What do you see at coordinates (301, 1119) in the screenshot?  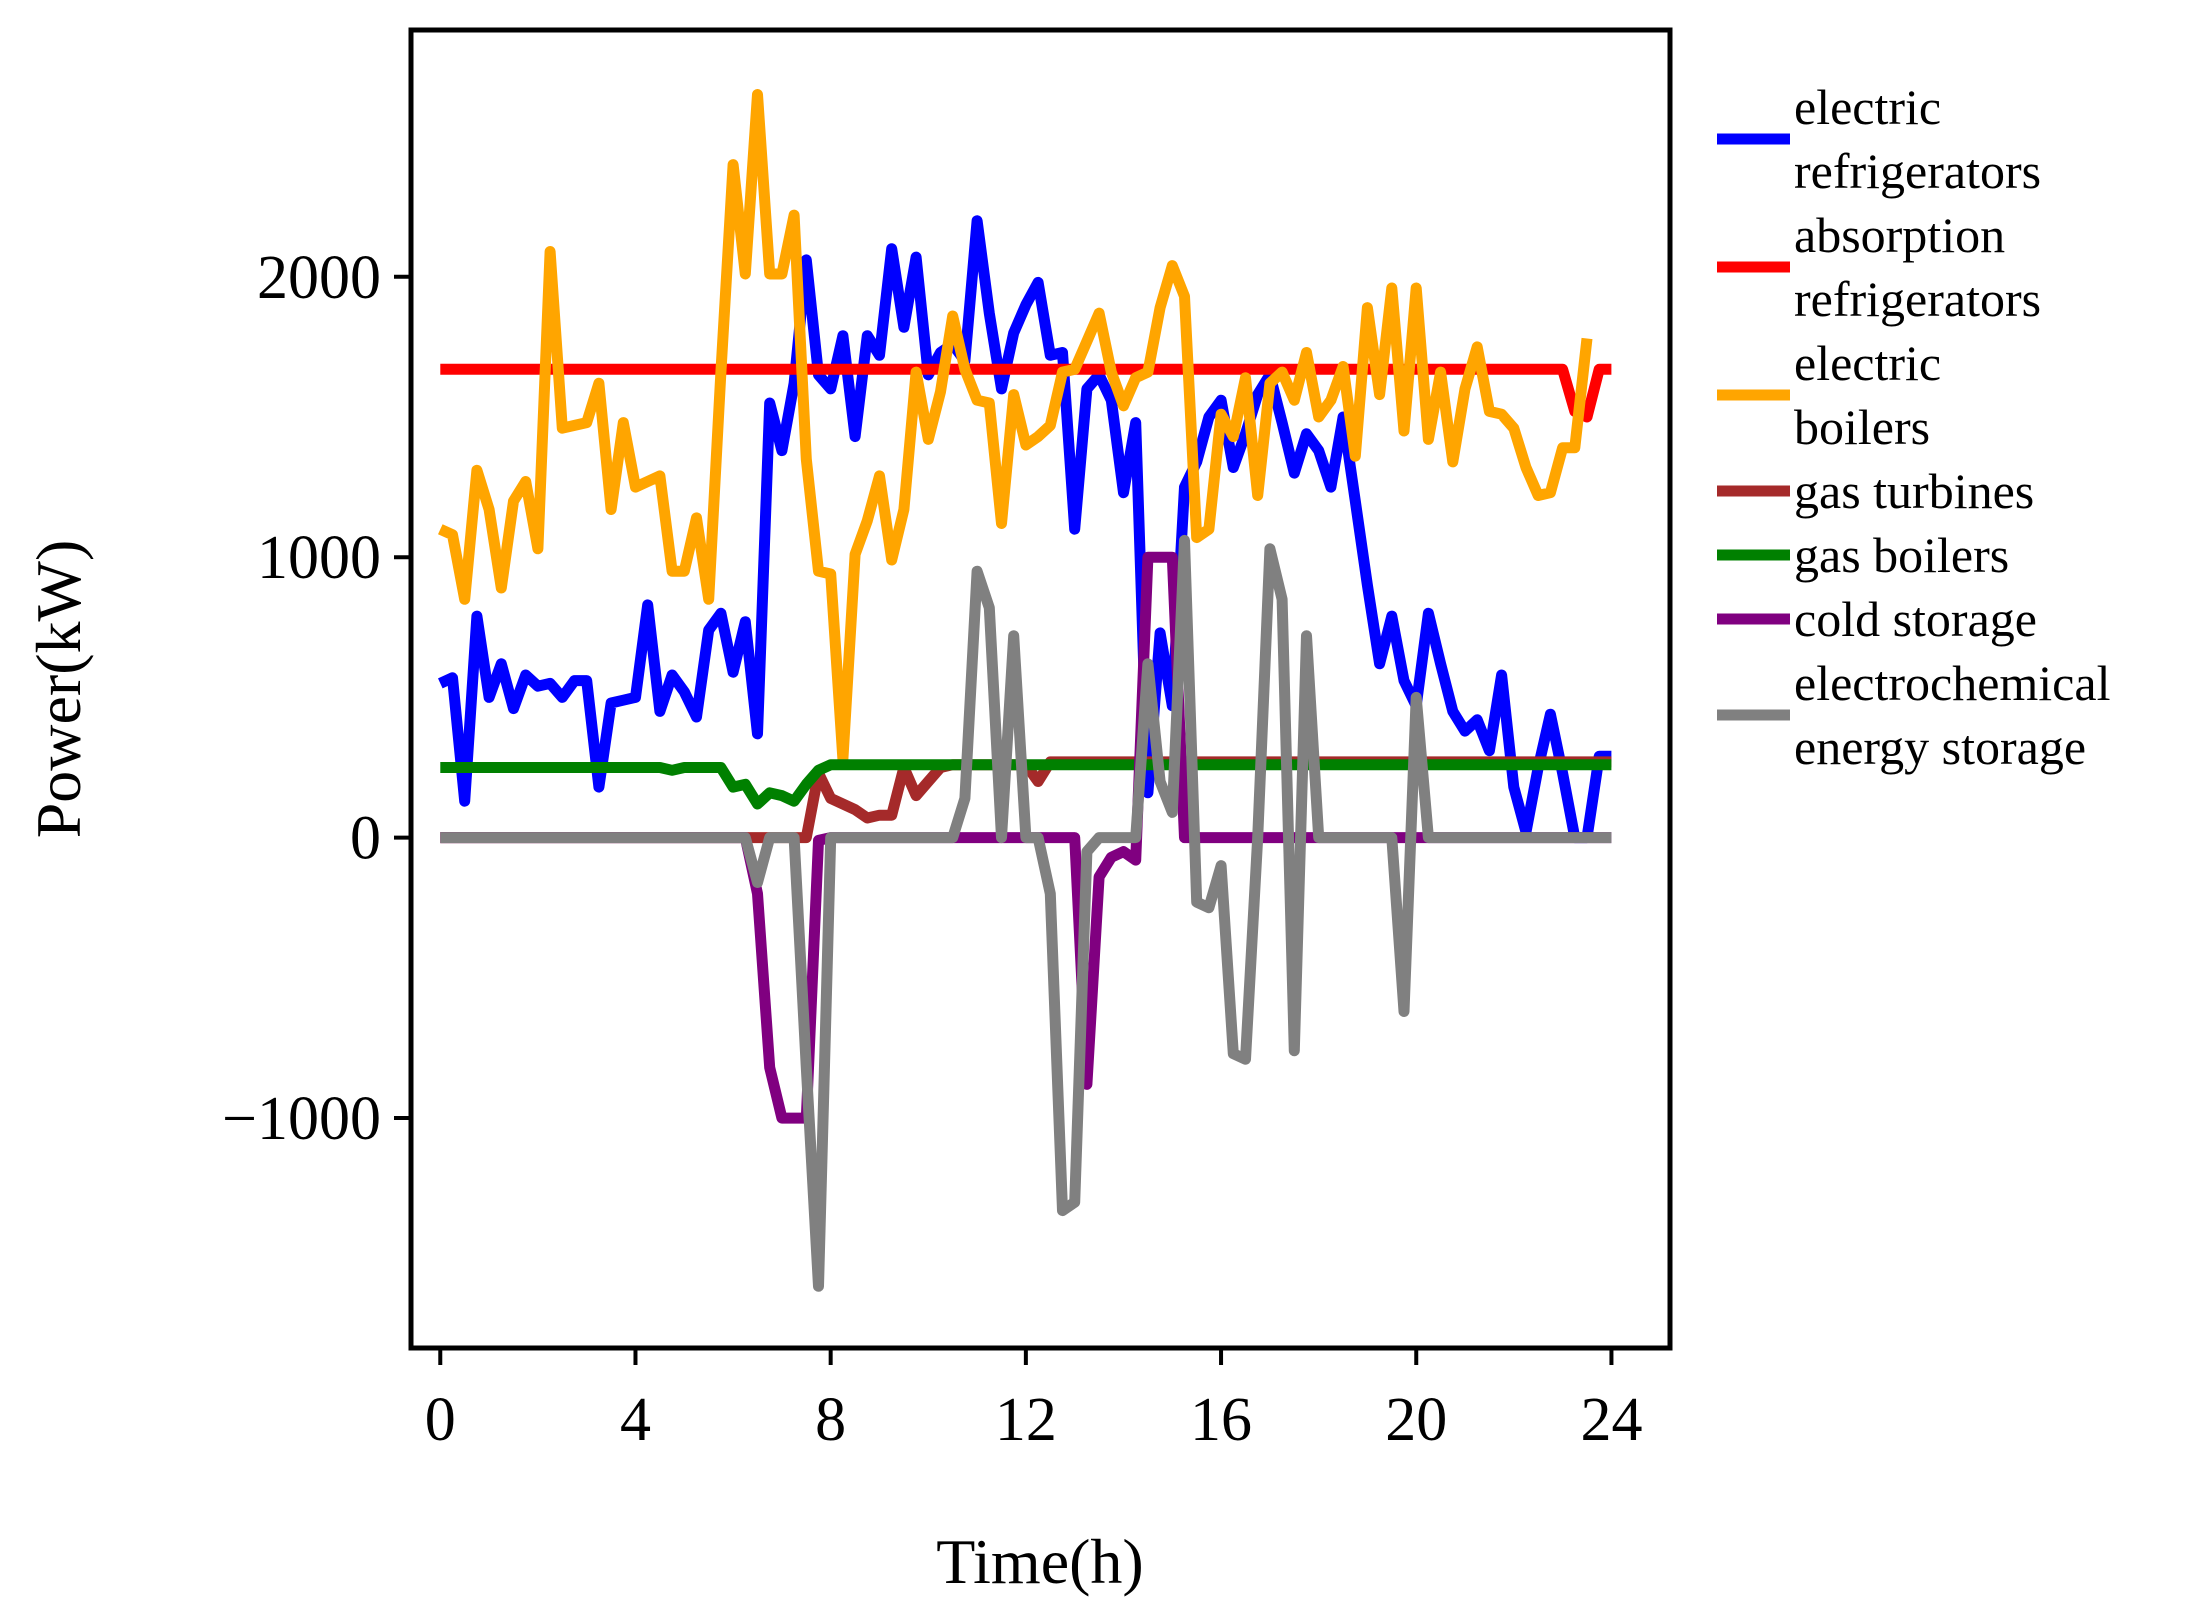 I see `y-tick-label: −1000` at bounding box center [301, 1119].